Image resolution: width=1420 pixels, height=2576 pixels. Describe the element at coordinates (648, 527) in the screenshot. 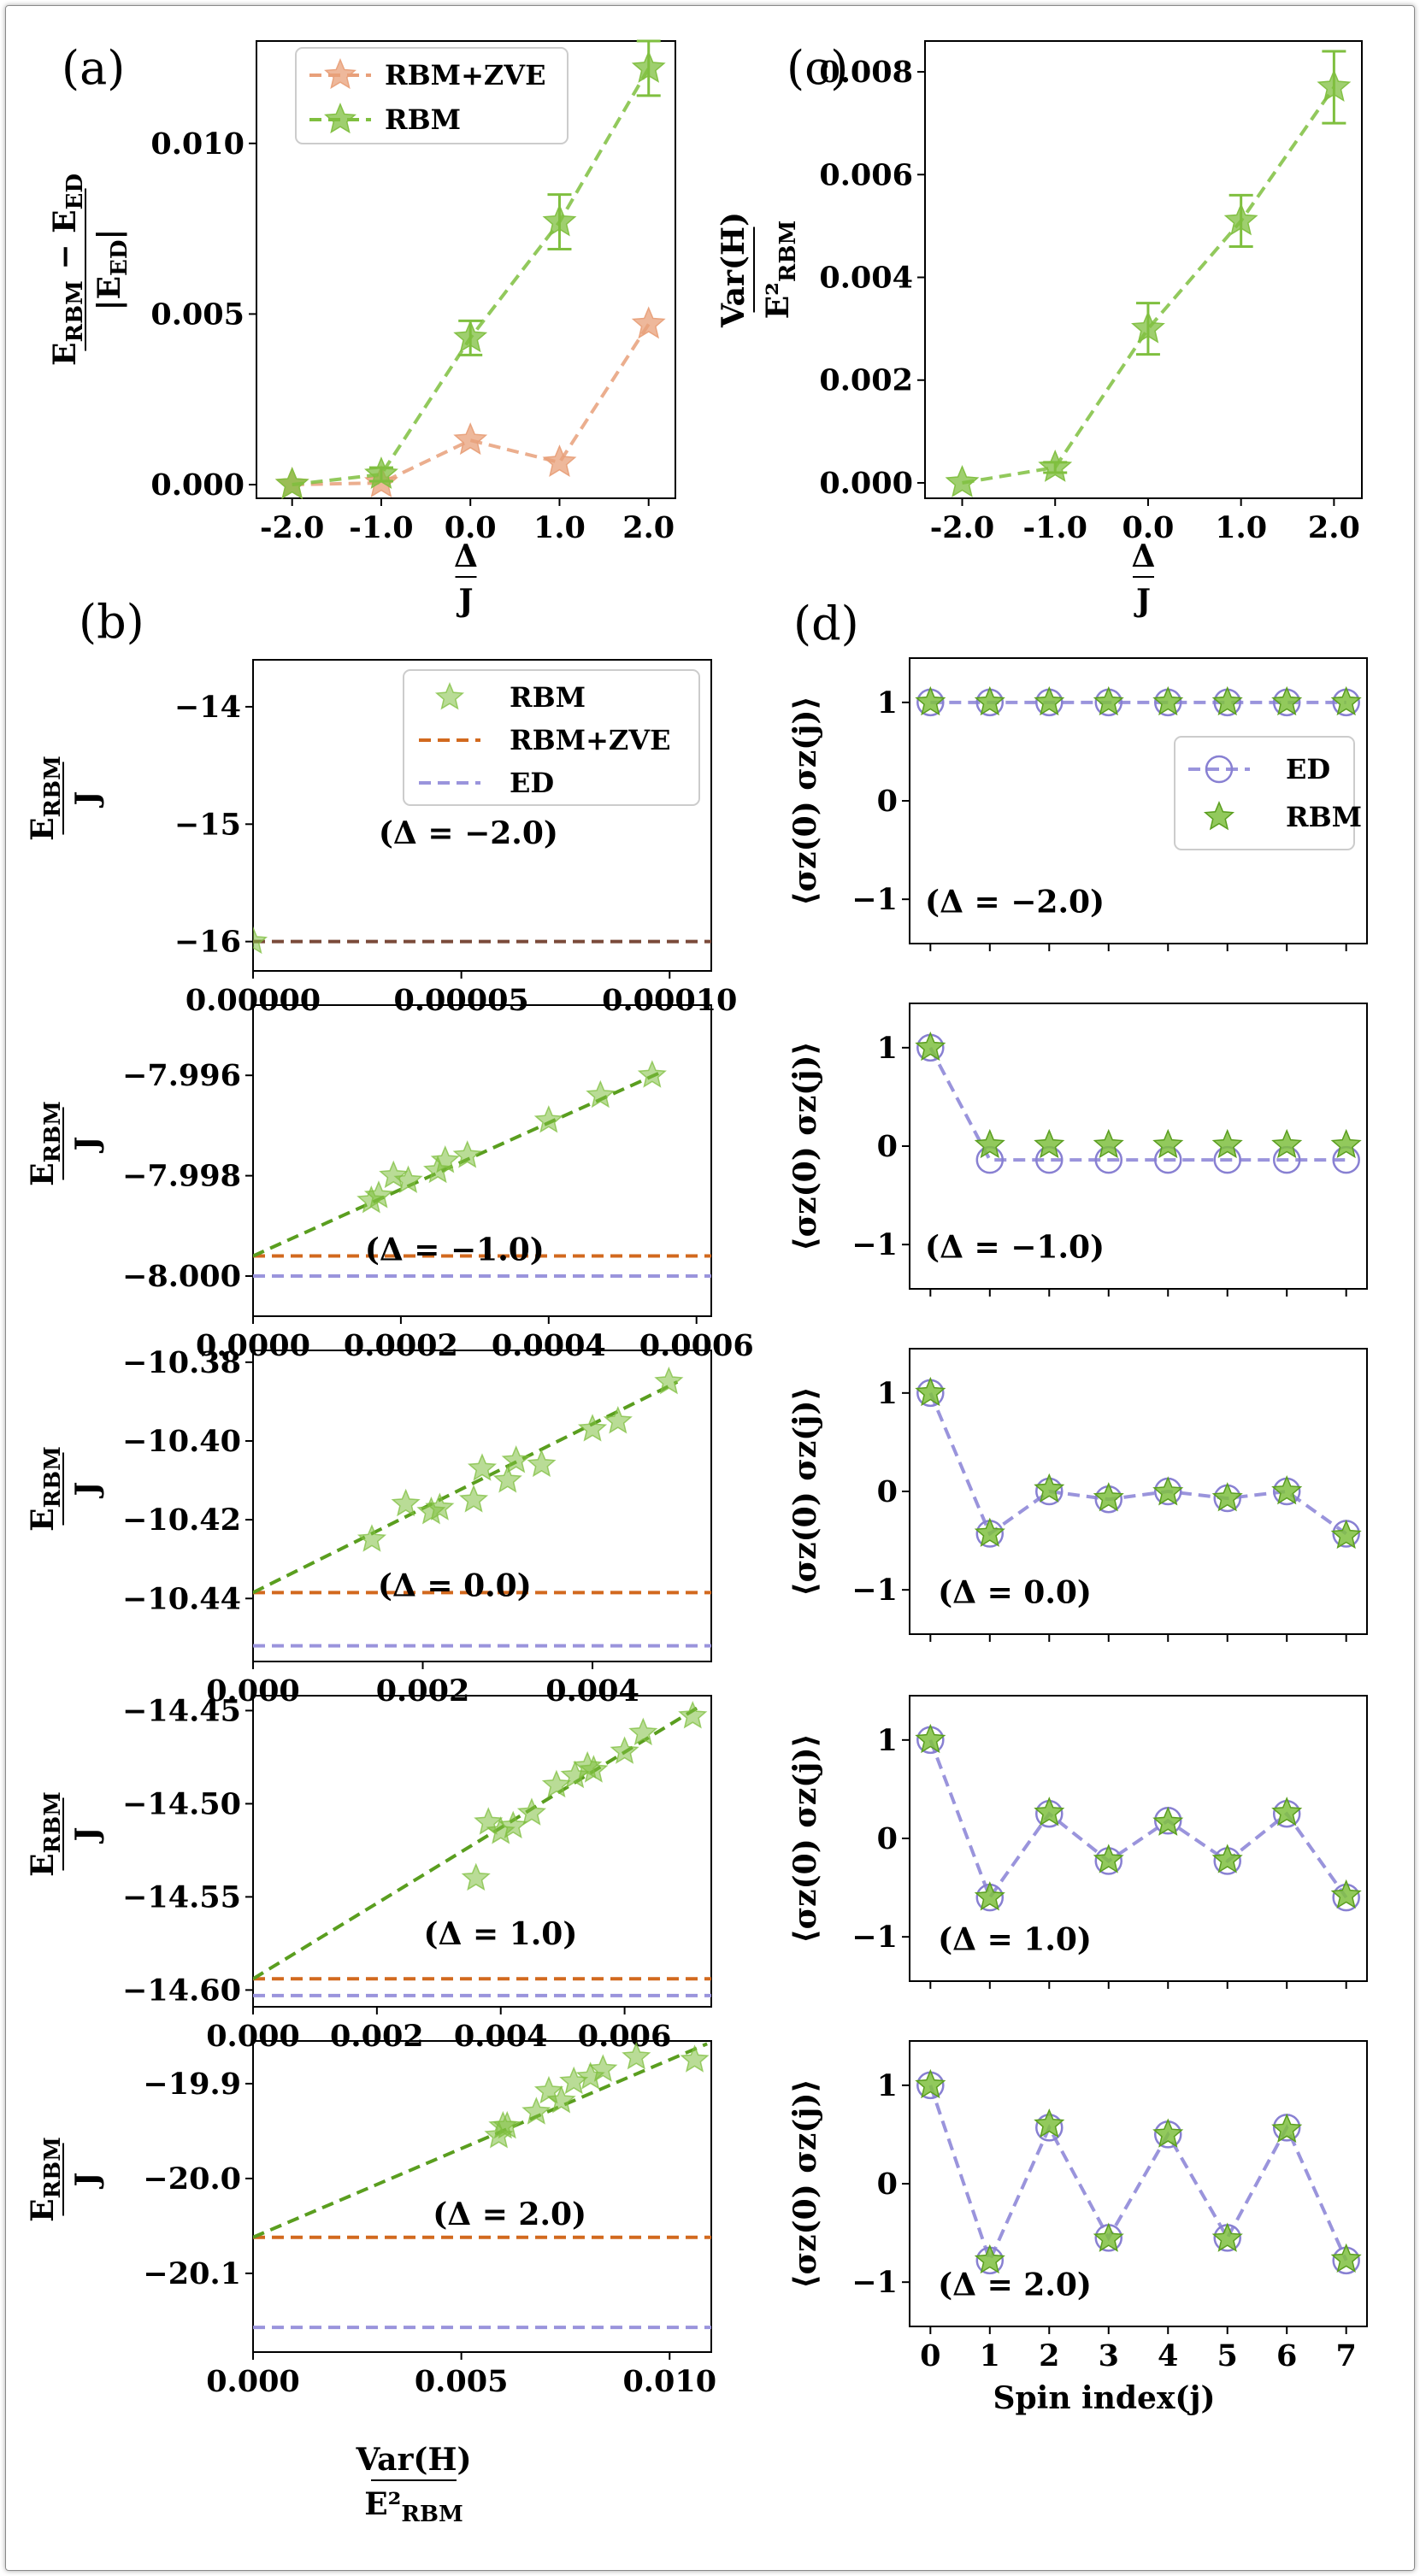

I see `x-tick-label: 2.0` at that location.